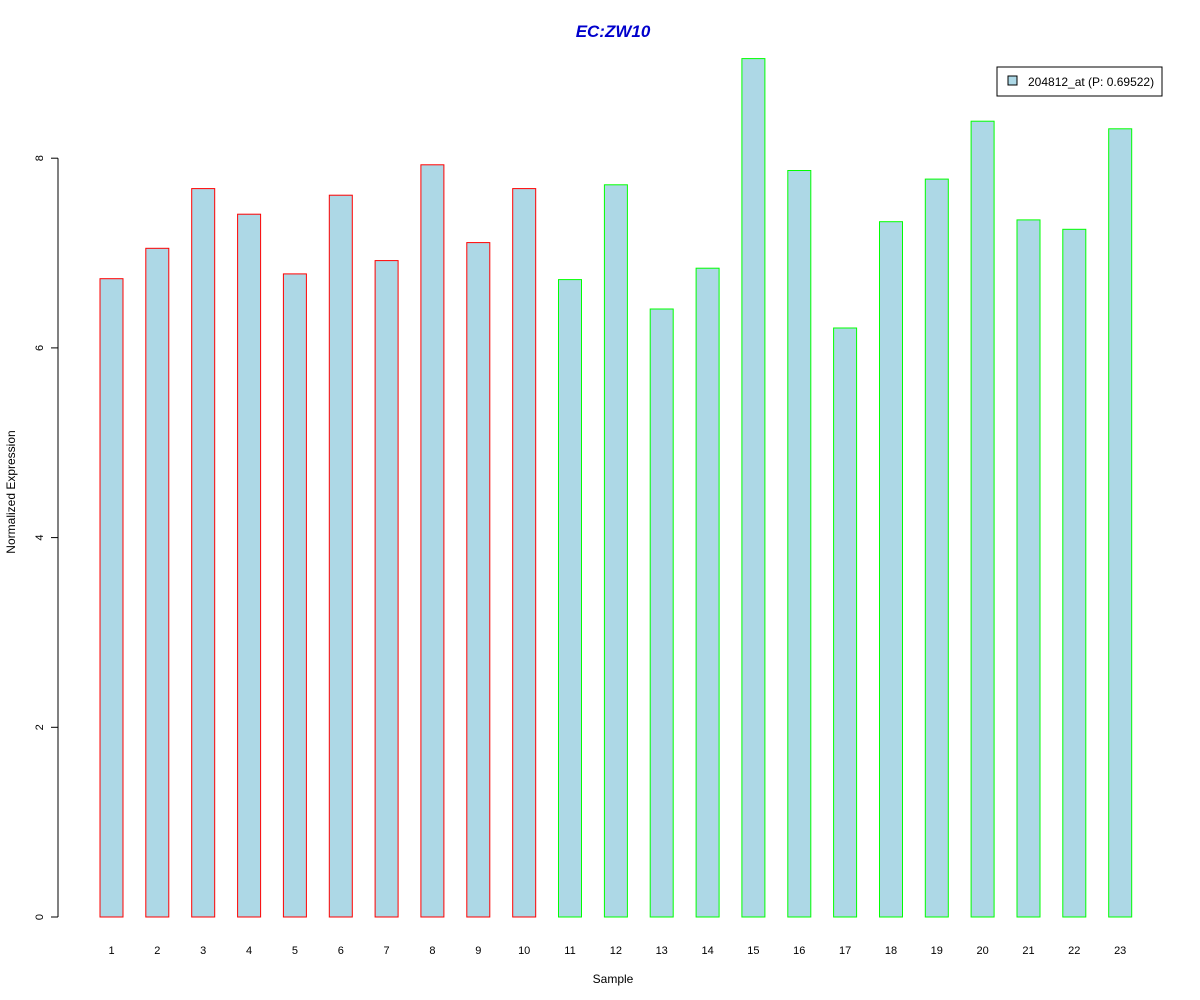  I want to click on x-tick-label: 12, so click(616, 951).